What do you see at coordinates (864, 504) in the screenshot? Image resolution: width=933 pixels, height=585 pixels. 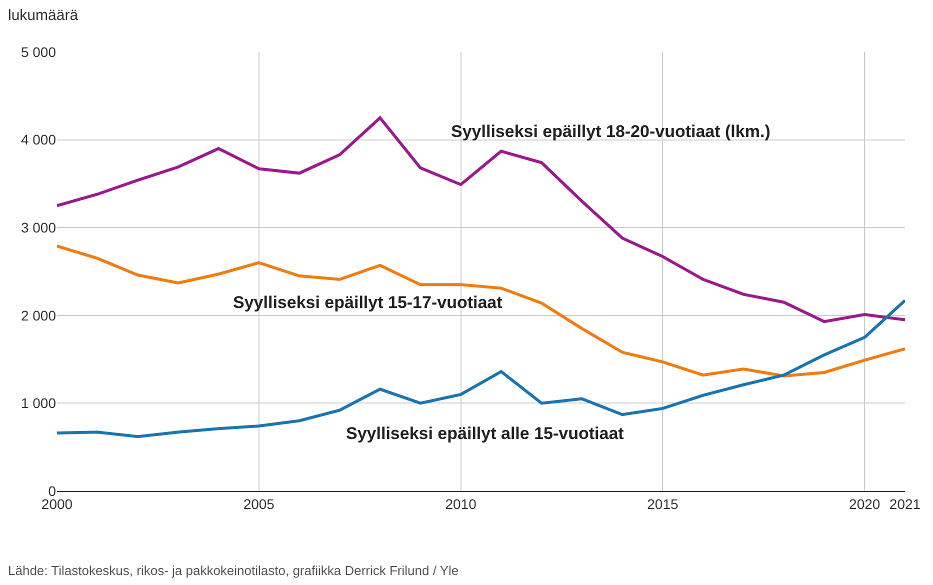 I see `x-tick-label: 2020` at bounding box center [864, 504].